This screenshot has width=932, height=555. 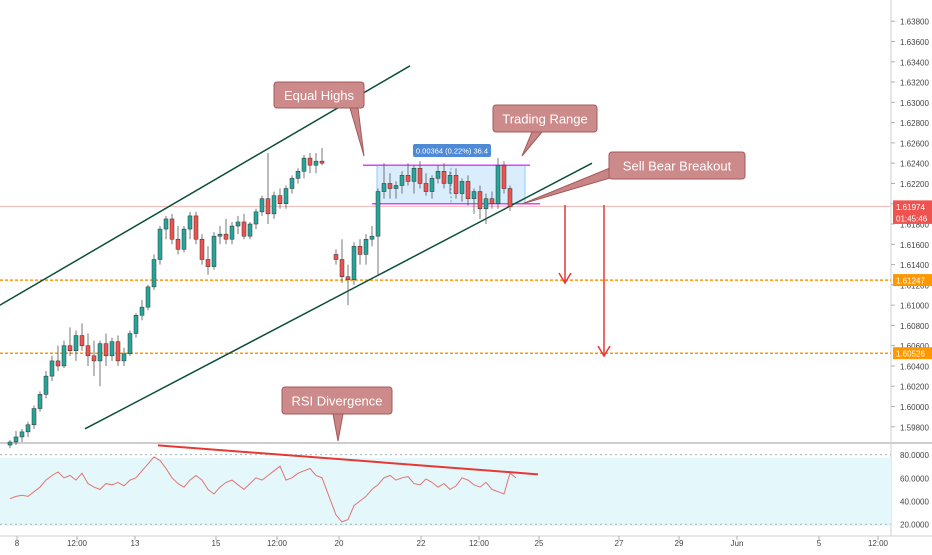 What do you see at coordinates (452, 542) in the screenshot?
I see `time-axis: 8 12:00 13 15 12:00 20 22 12:00 25 27 29 Jun 5 12:00` at bounding box center [452, 542].